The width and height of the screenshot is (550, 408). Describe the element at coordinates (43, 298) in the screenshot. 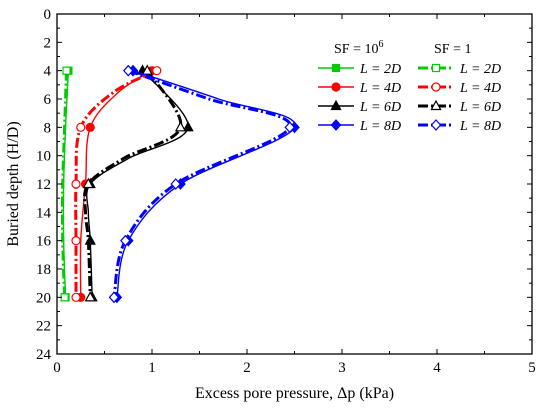

I see `y-tick-label: 20` at that location.